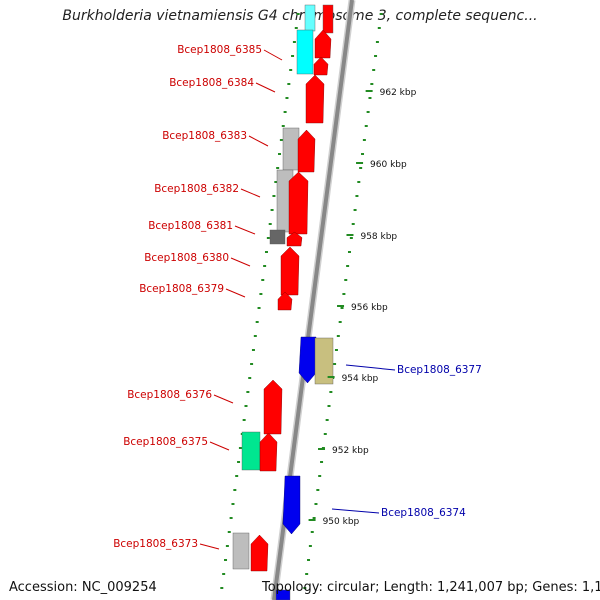 The image size is (600, 600). Describe the element at coordinates (350, 451) in the screenshot. I see `tick-label: 952 kbp` at that location.